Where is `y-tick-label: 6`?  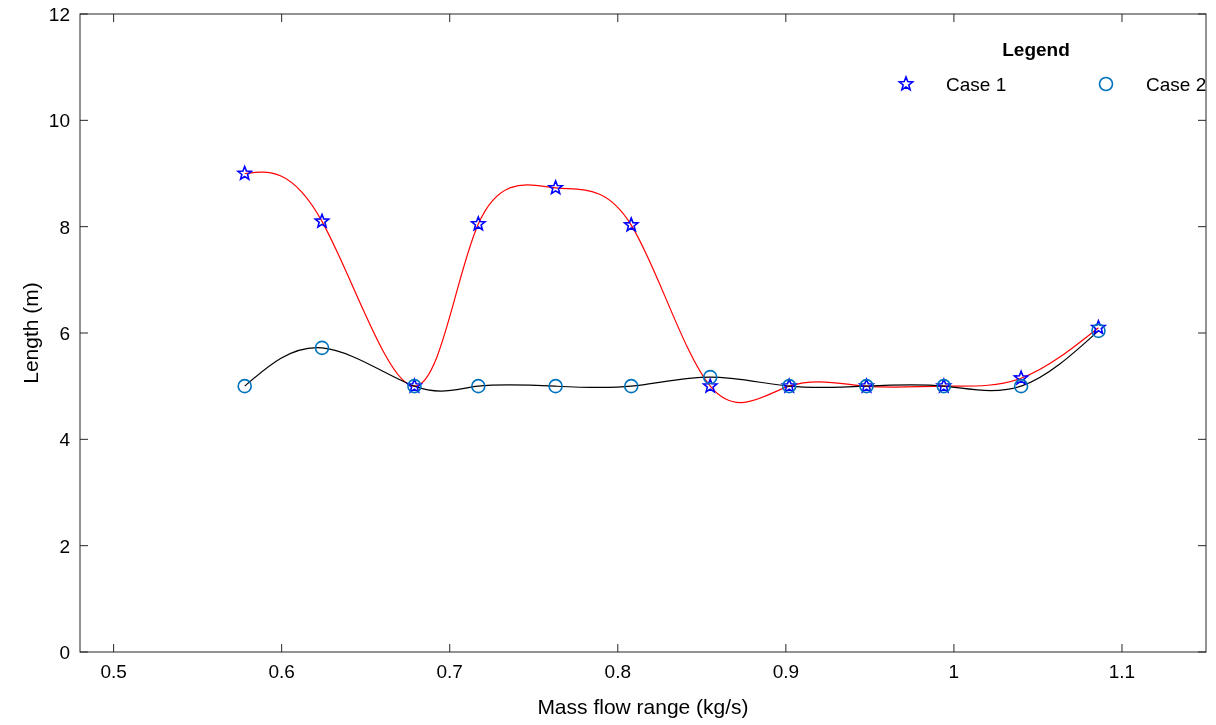
y-tick-label: 6 is located at coordinates (64, 333).